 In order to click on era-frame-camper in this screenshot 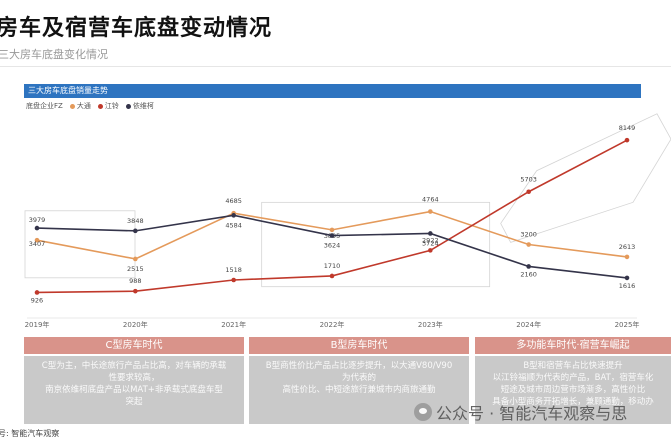, I will do `click(585, 178)`.